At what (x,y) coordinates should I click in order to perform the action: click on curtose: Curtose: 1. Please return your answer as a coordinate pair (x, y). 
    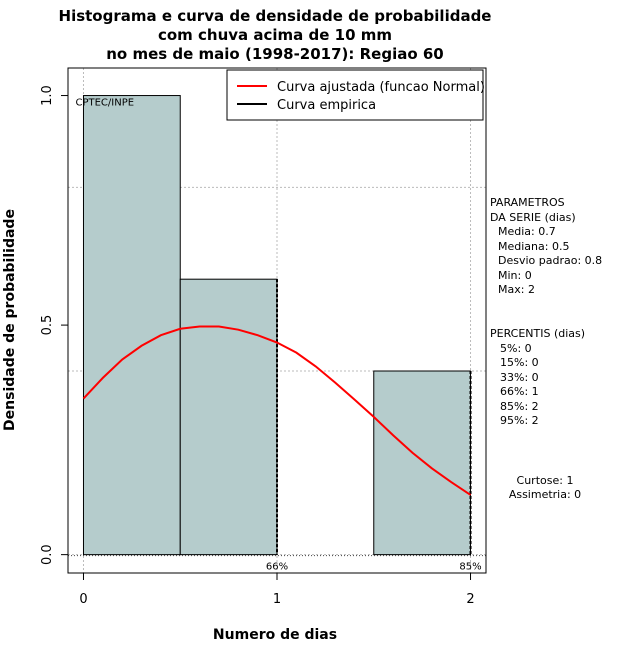
    Looking at the image, I should click on (545, 480).